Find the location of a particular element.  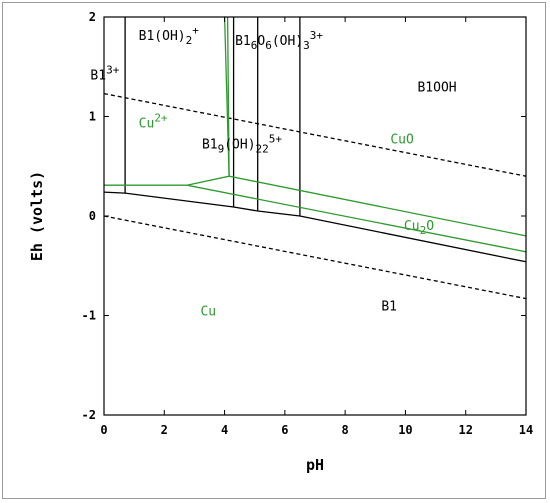

x-axis-title: pH is located at coordinates (315, 465).